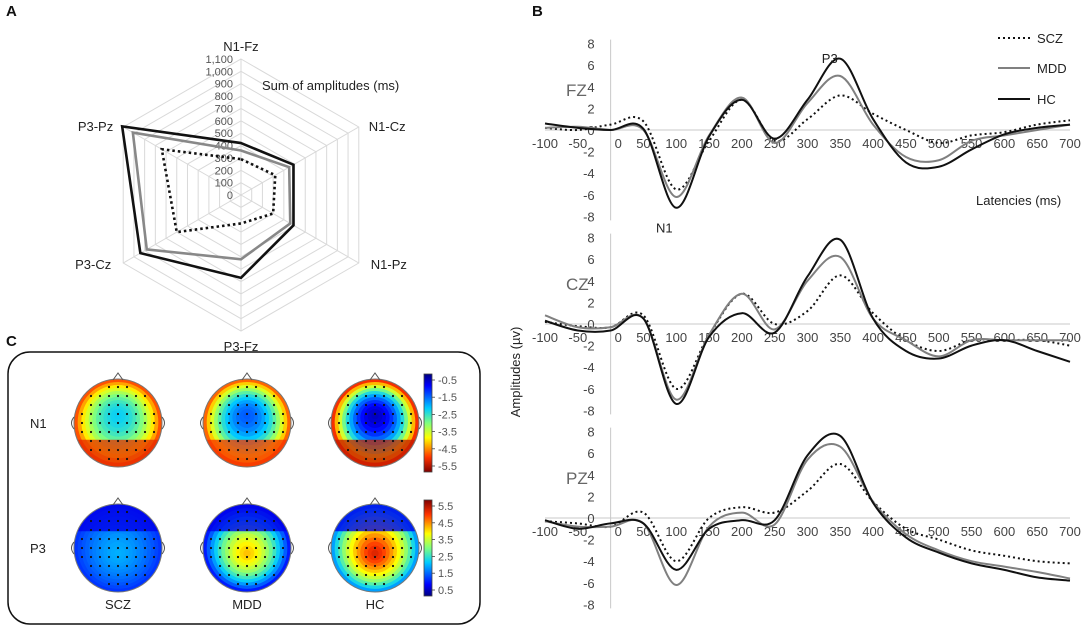 This screenshot has height=628, width=1084. I want to click on erp-y-tick: 6, so click(590, 65).